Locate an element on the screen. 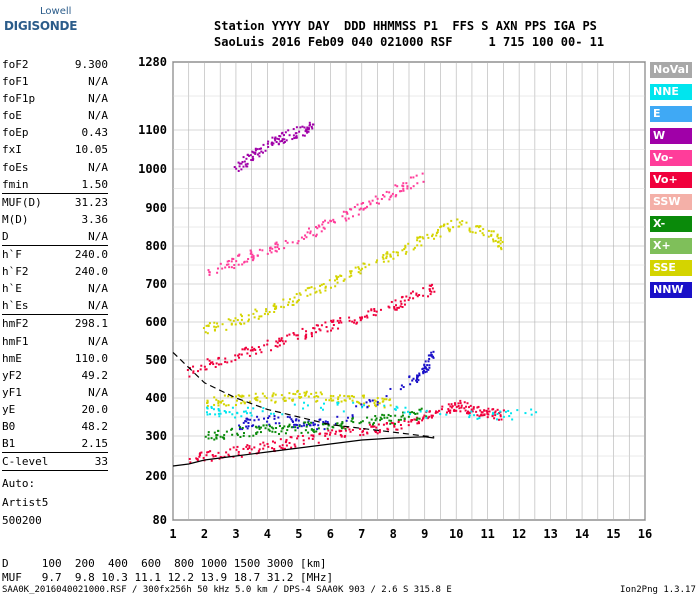 The width and height of the screenshot is (700, 600). param-value: 240.0 is located at coordinates (91, 272).